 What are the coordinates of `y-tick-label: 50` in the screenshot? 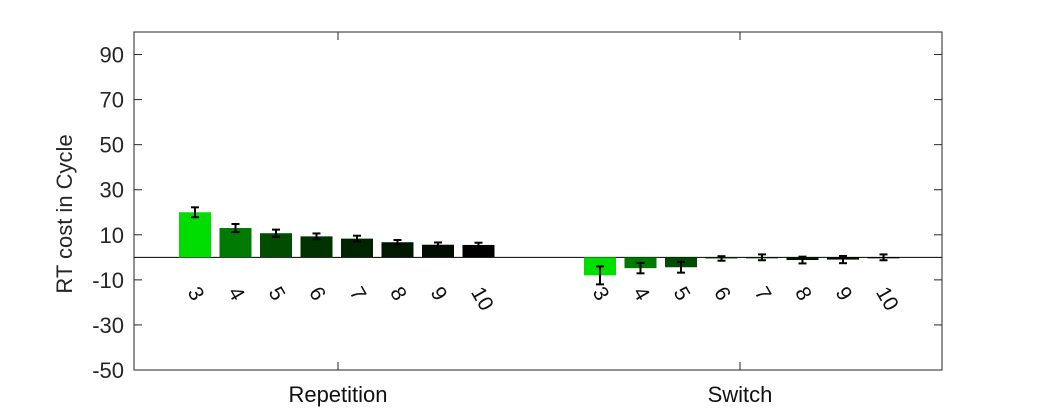 It's located at (112, 145).